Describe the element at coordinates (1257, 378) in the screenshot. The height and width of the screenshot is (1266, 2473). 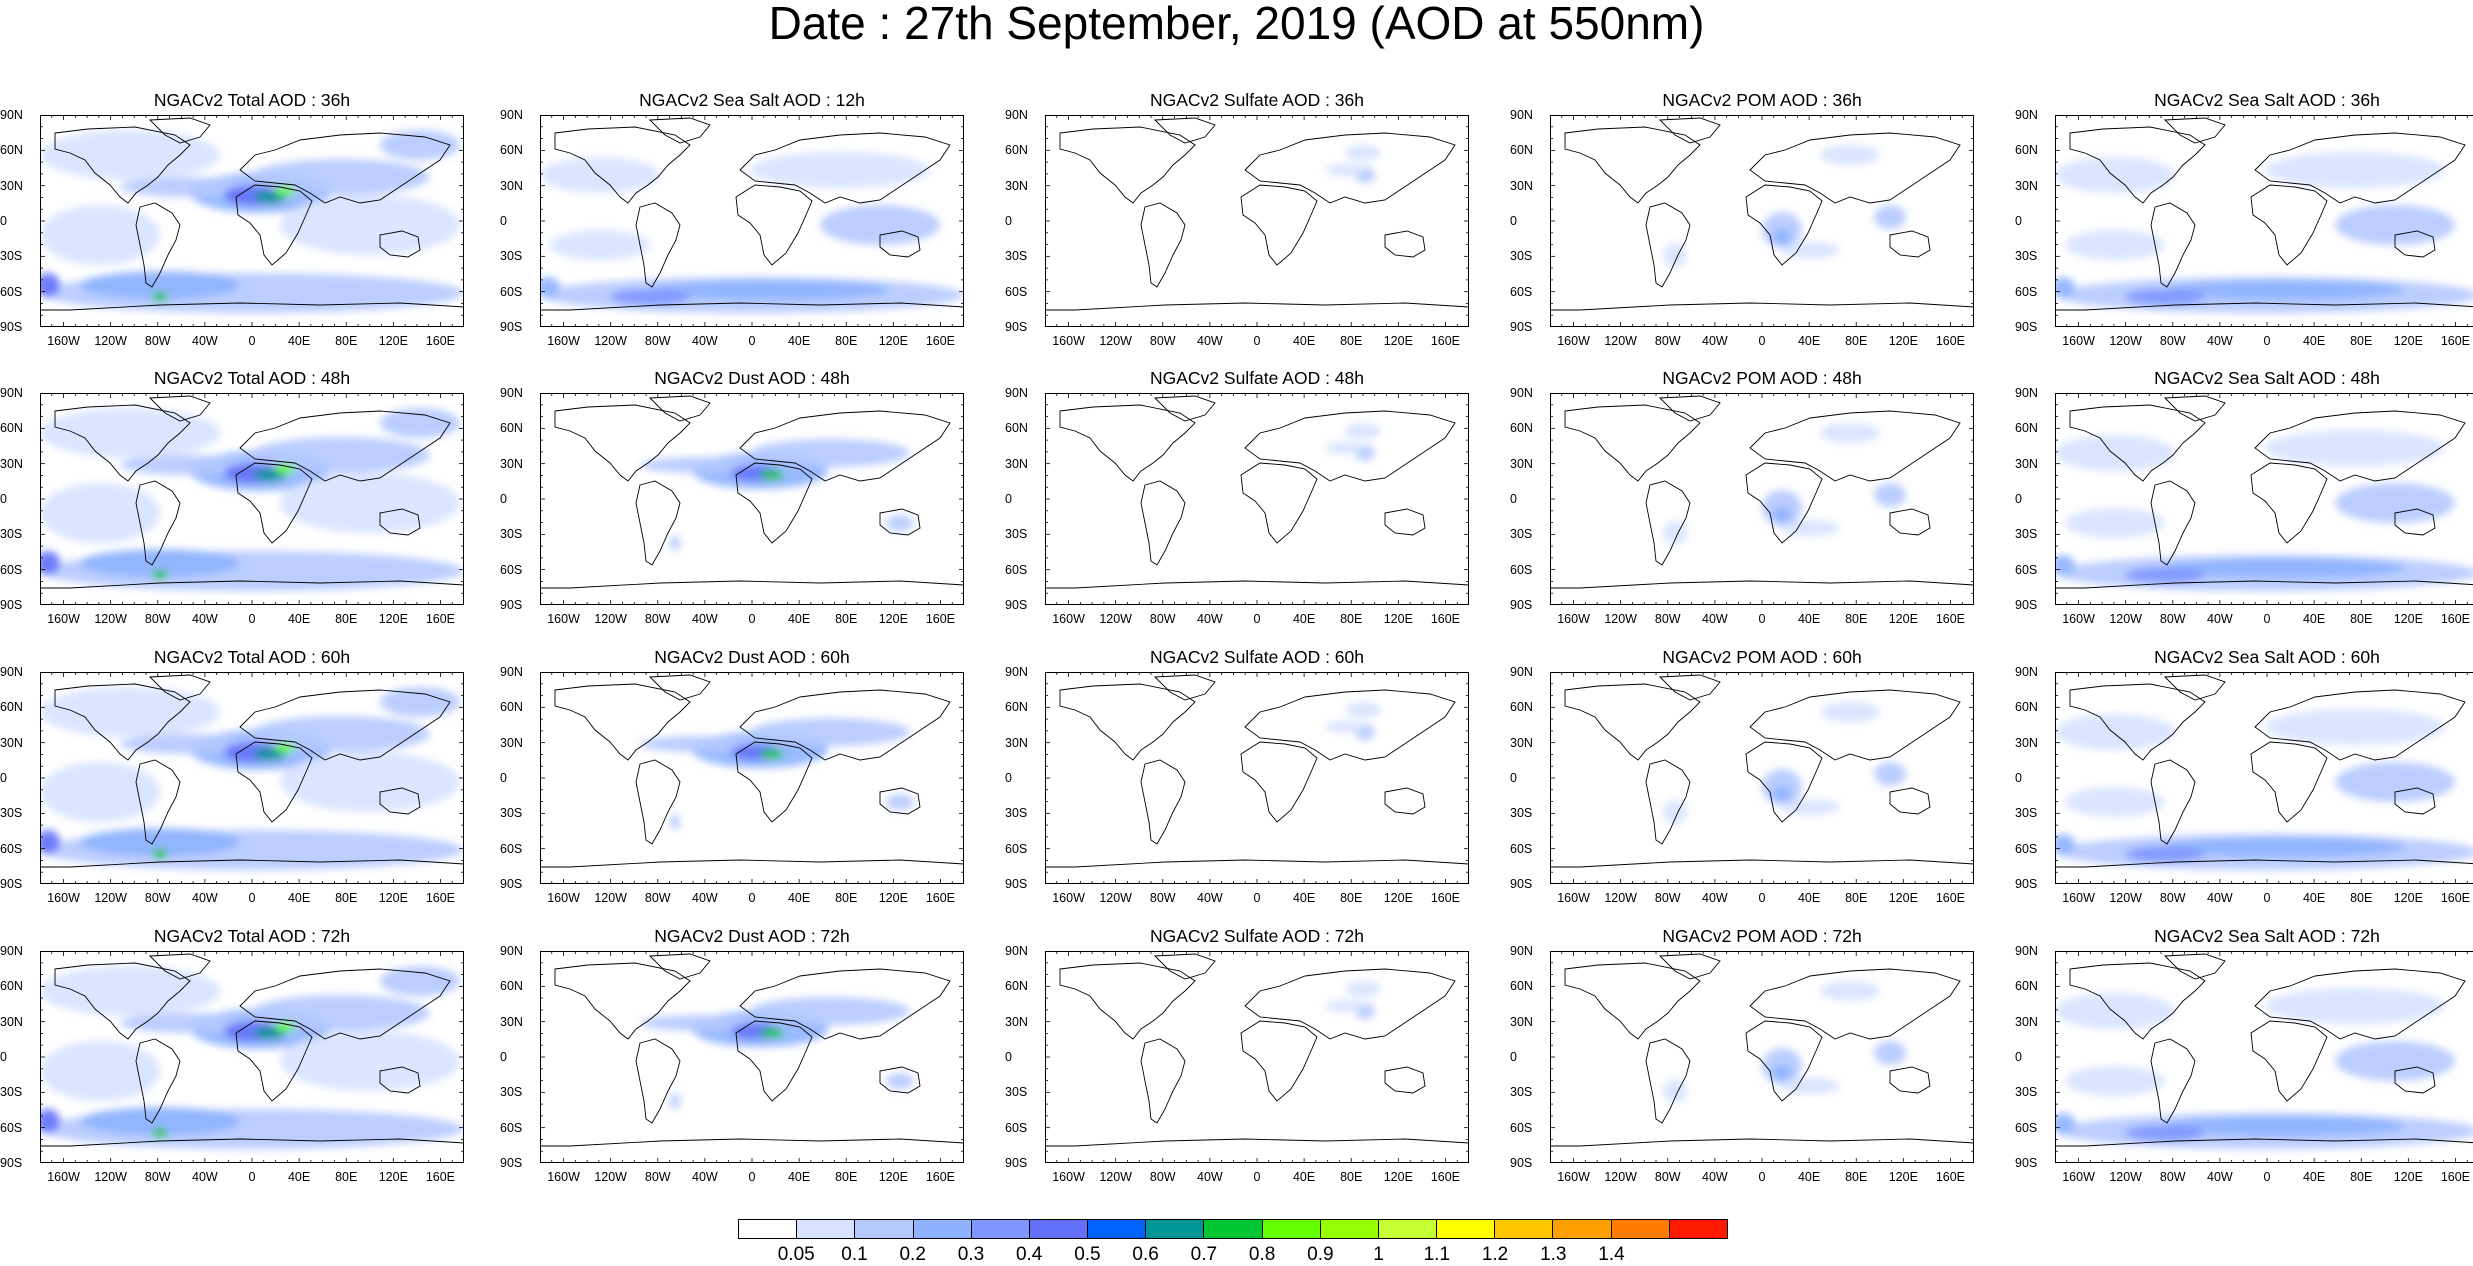
I see `panel-title: NGACv2 Sulfate AOD : 48h` at that location.